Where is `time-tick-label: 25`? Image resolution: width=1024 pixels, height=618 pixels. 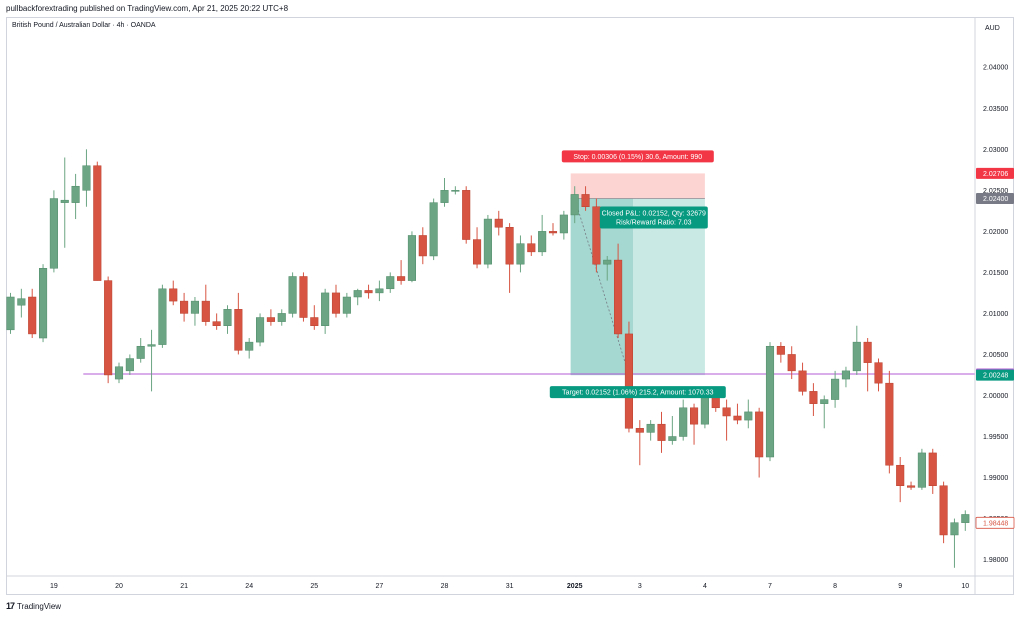 time-tick-label: 25 is located at coordinates (314, 586).